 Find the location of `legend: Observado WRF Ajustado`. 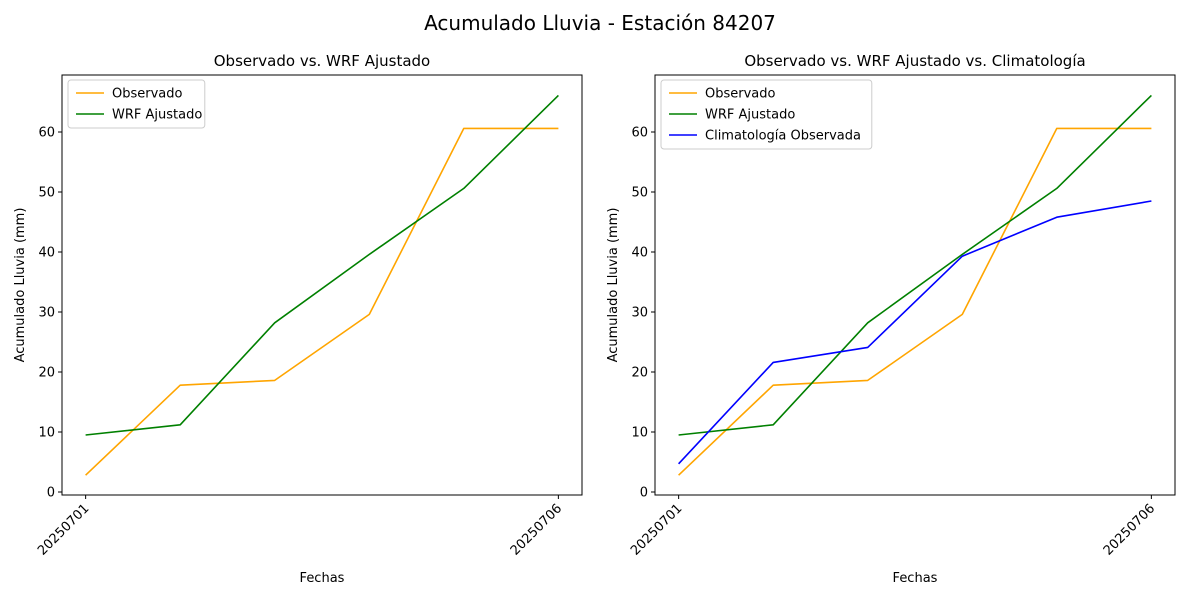

legend: Observado WRF Ajustado is located at coordinates (136, 104).